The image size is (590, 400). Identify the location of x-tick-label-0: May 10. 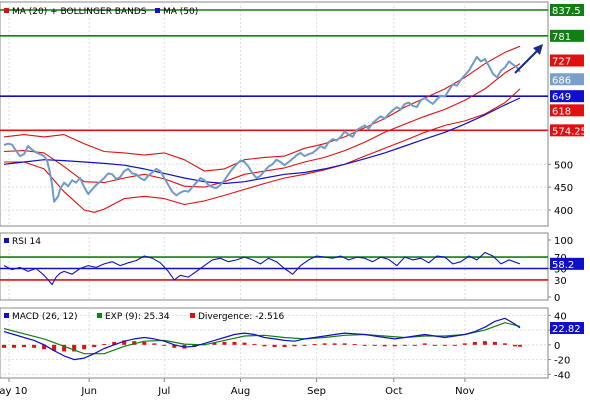
(13, 391).